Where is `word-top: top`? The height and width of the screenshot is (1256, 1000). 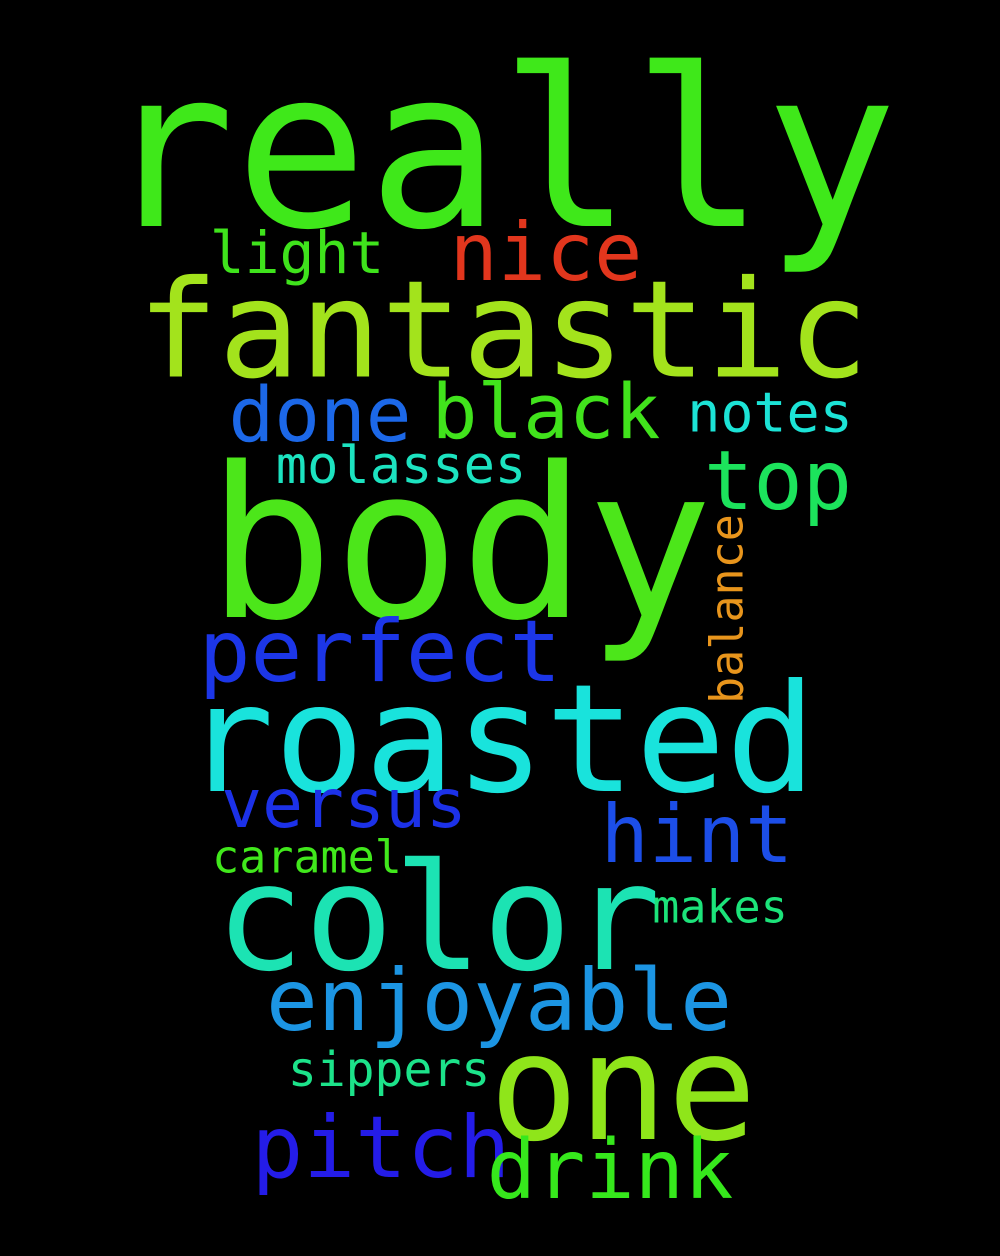
word-top: top is located at coordinates (778, 481).